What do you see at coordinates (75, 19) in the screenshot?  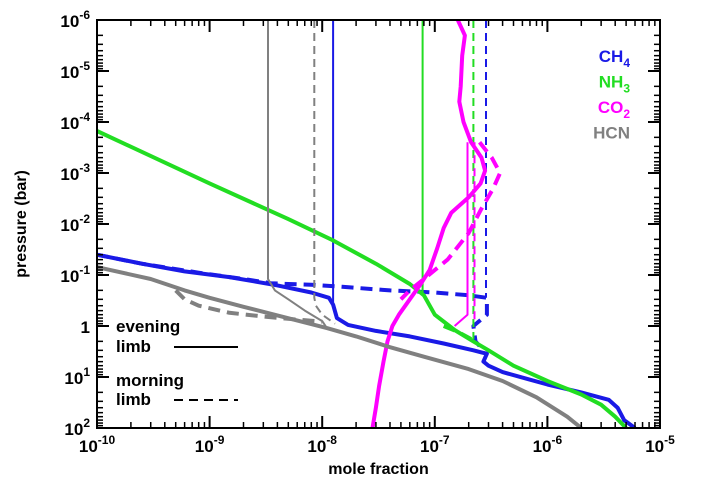 I see `y-tick-label: 10⁻⁶` at bounding box center [75, 19].